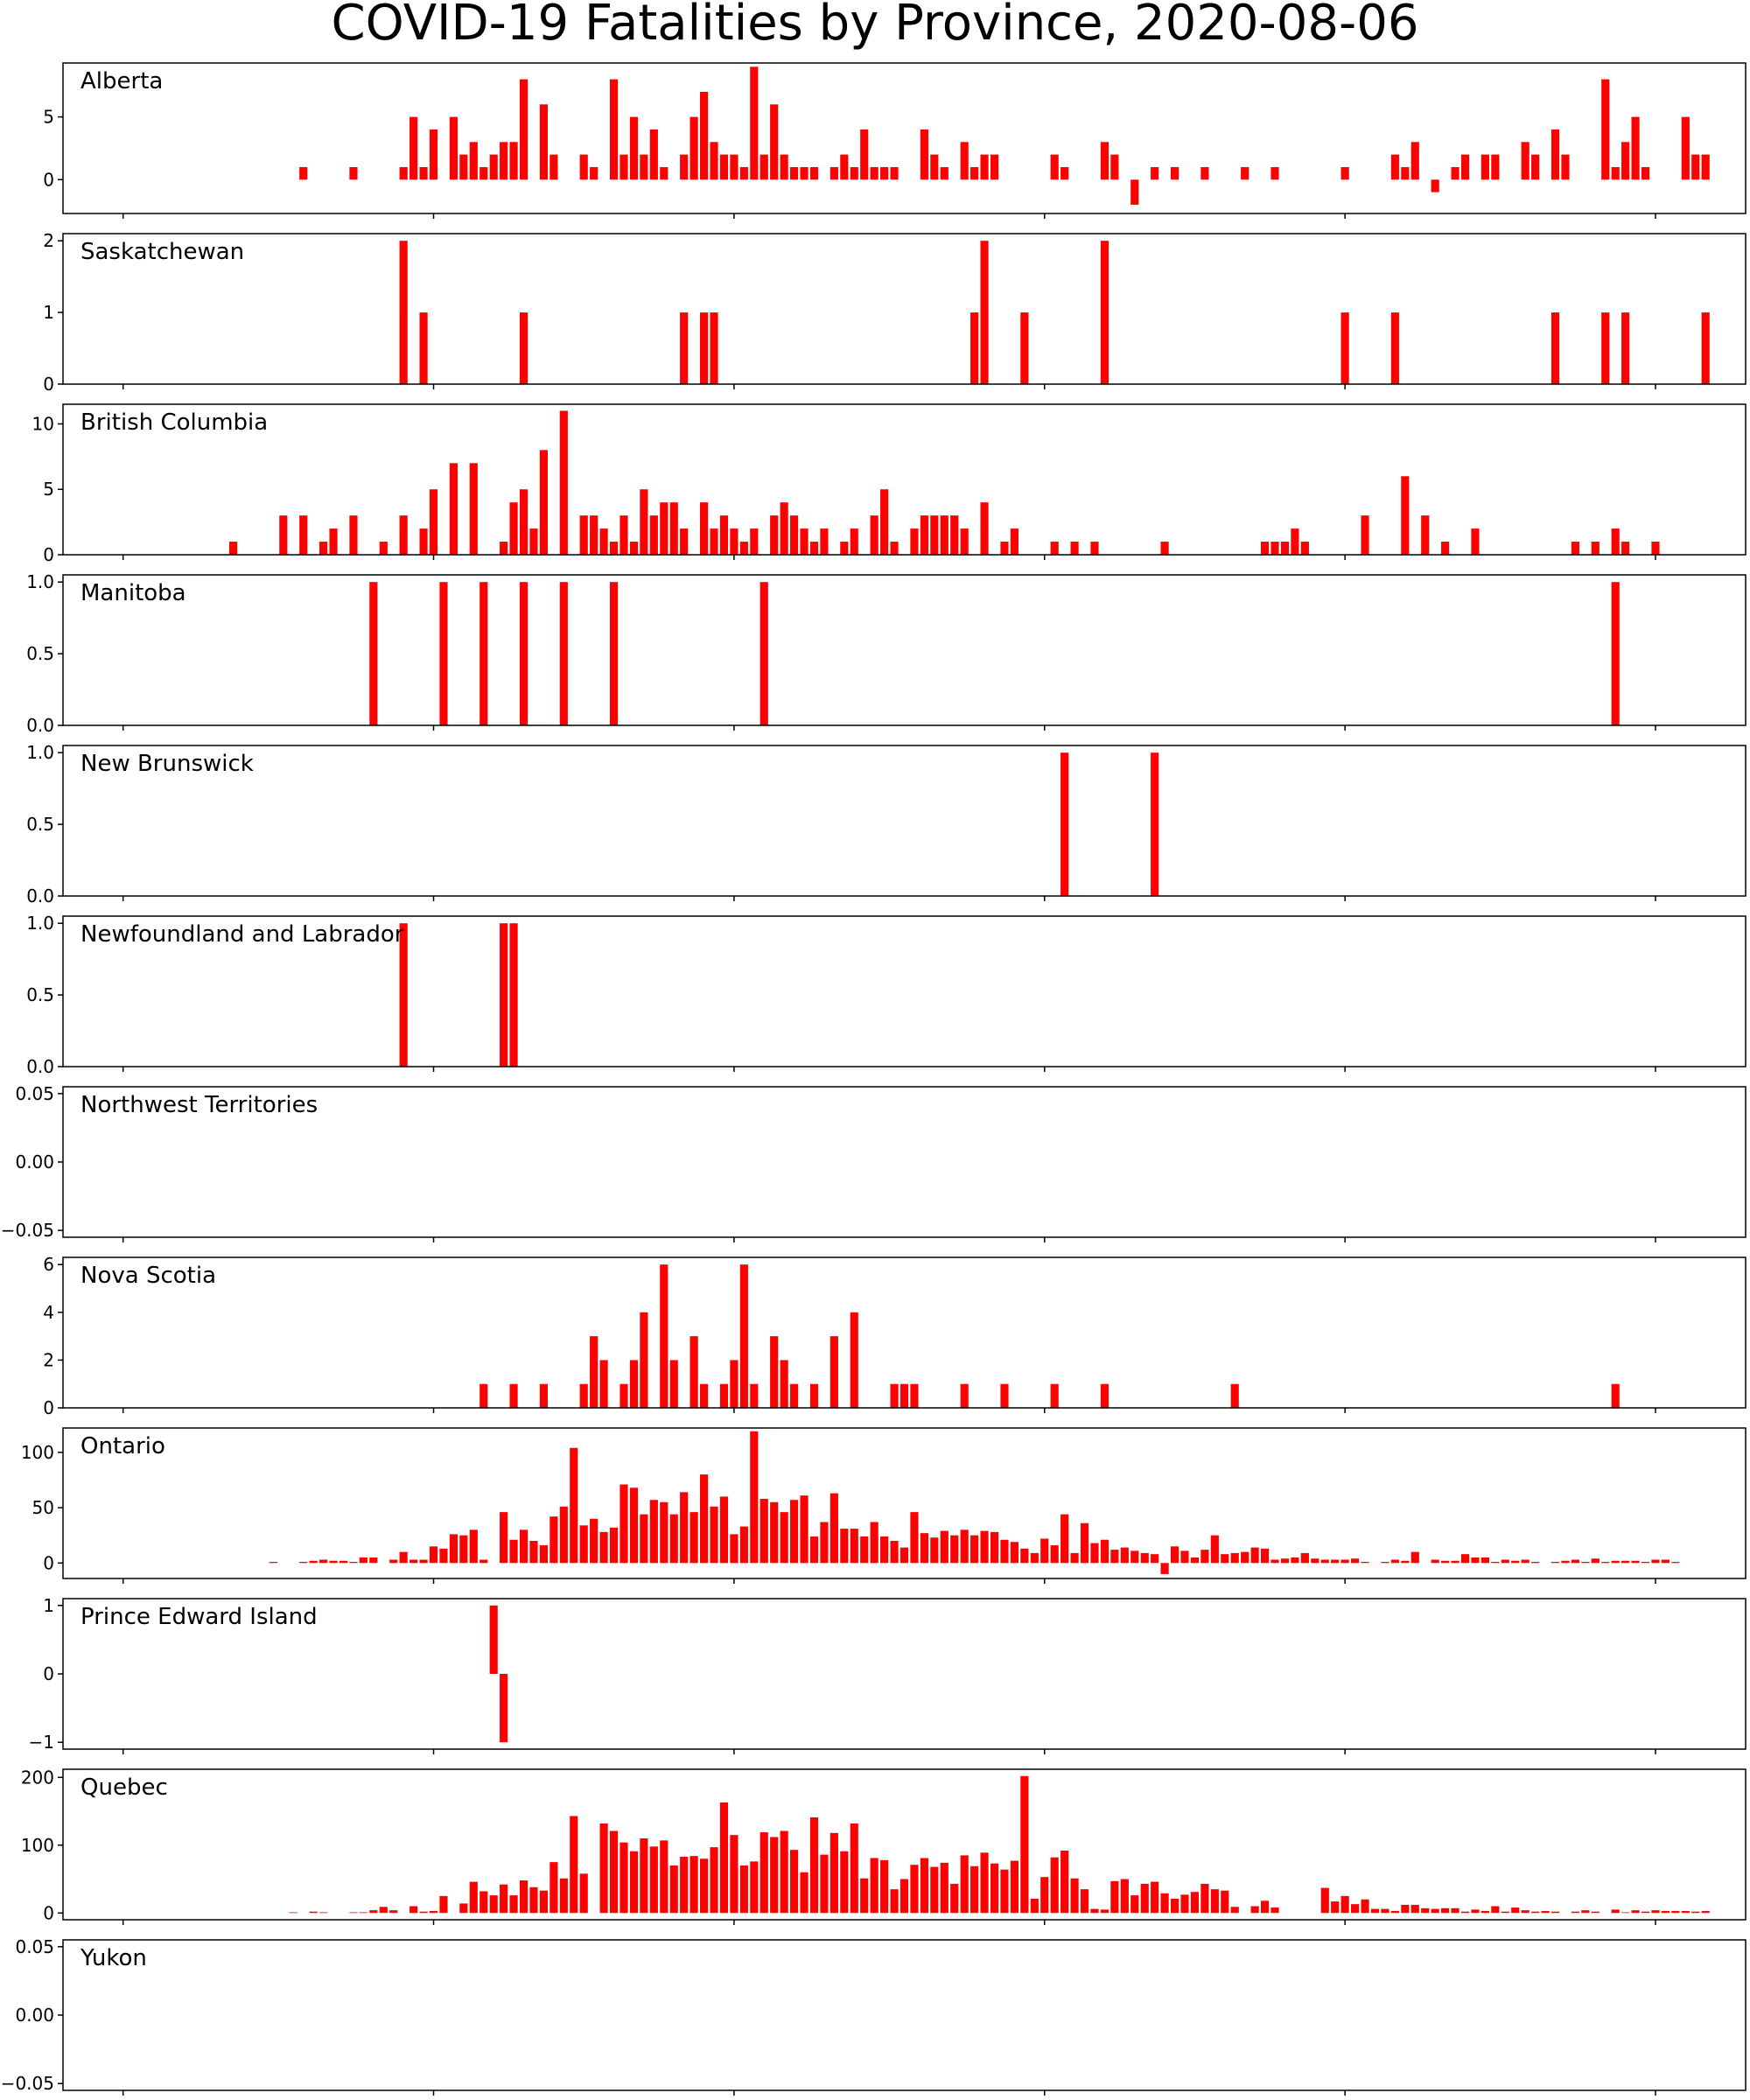  What do you see at coordinates (148, 1276) in the screenshot?
I see `panel-label: Nova Scotia` at bounding box center [148, 1276].